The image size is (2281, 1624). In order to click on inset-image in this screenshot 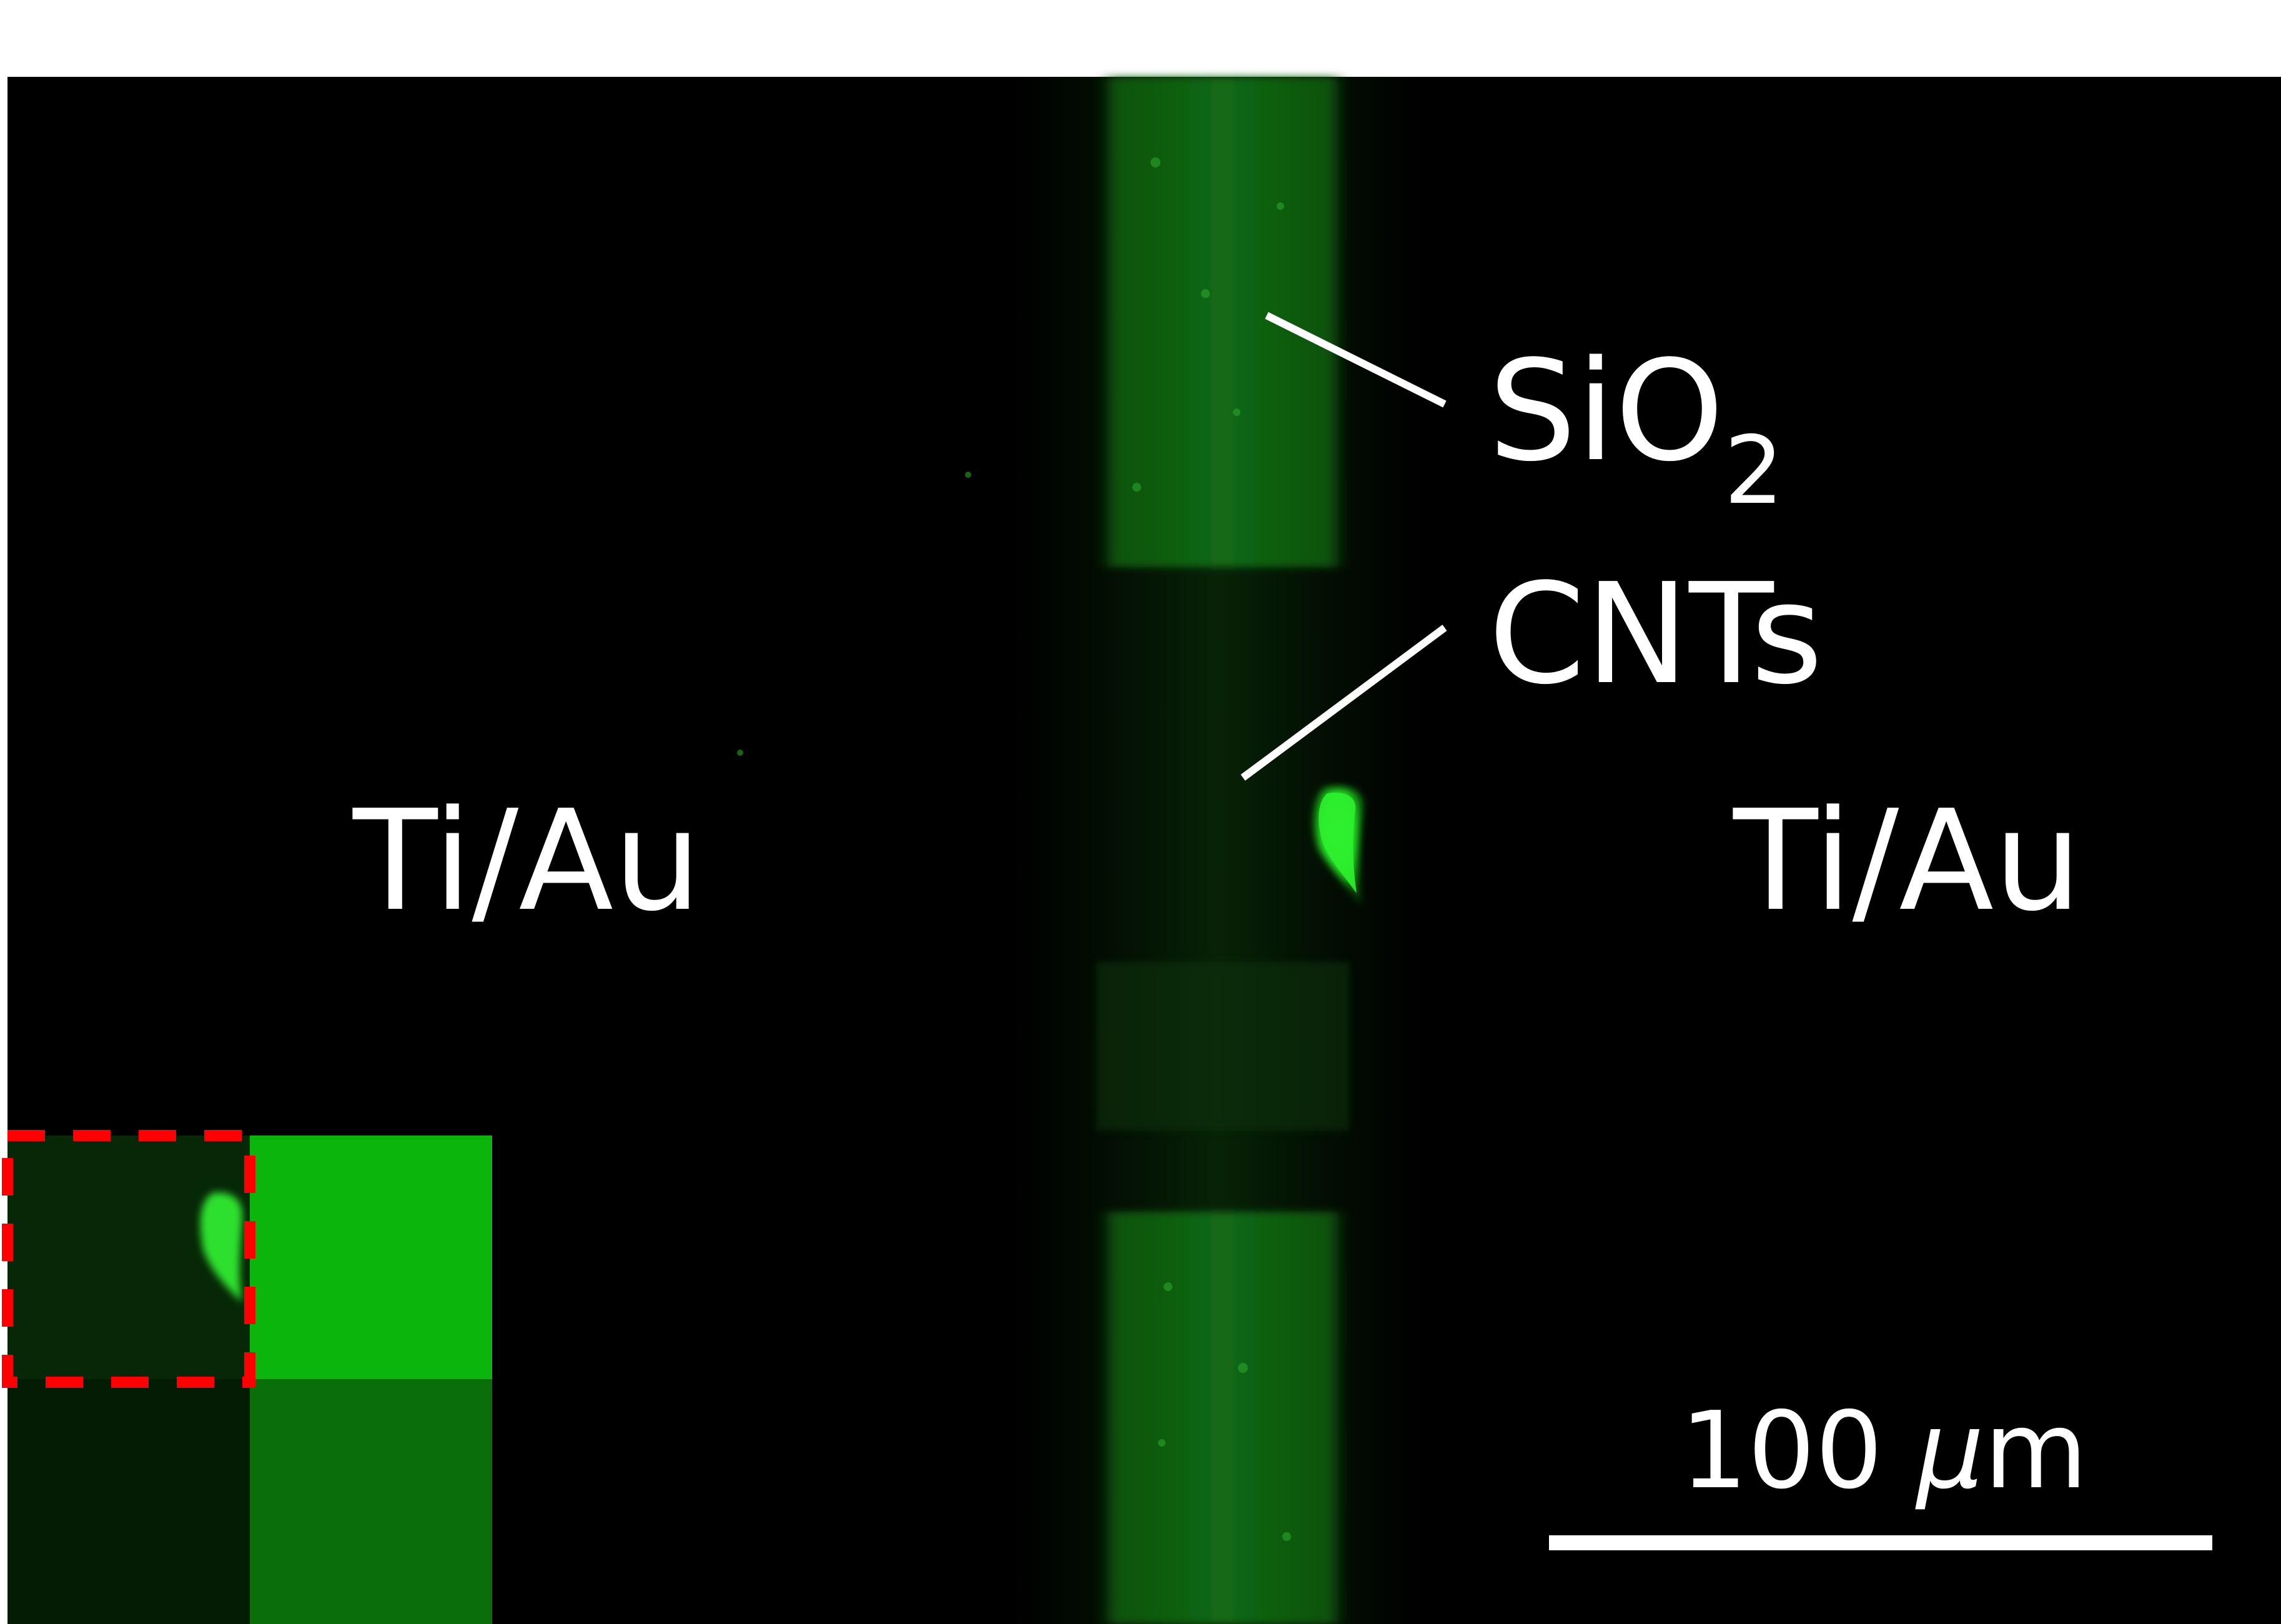, I will do `click(247, 1377)`.